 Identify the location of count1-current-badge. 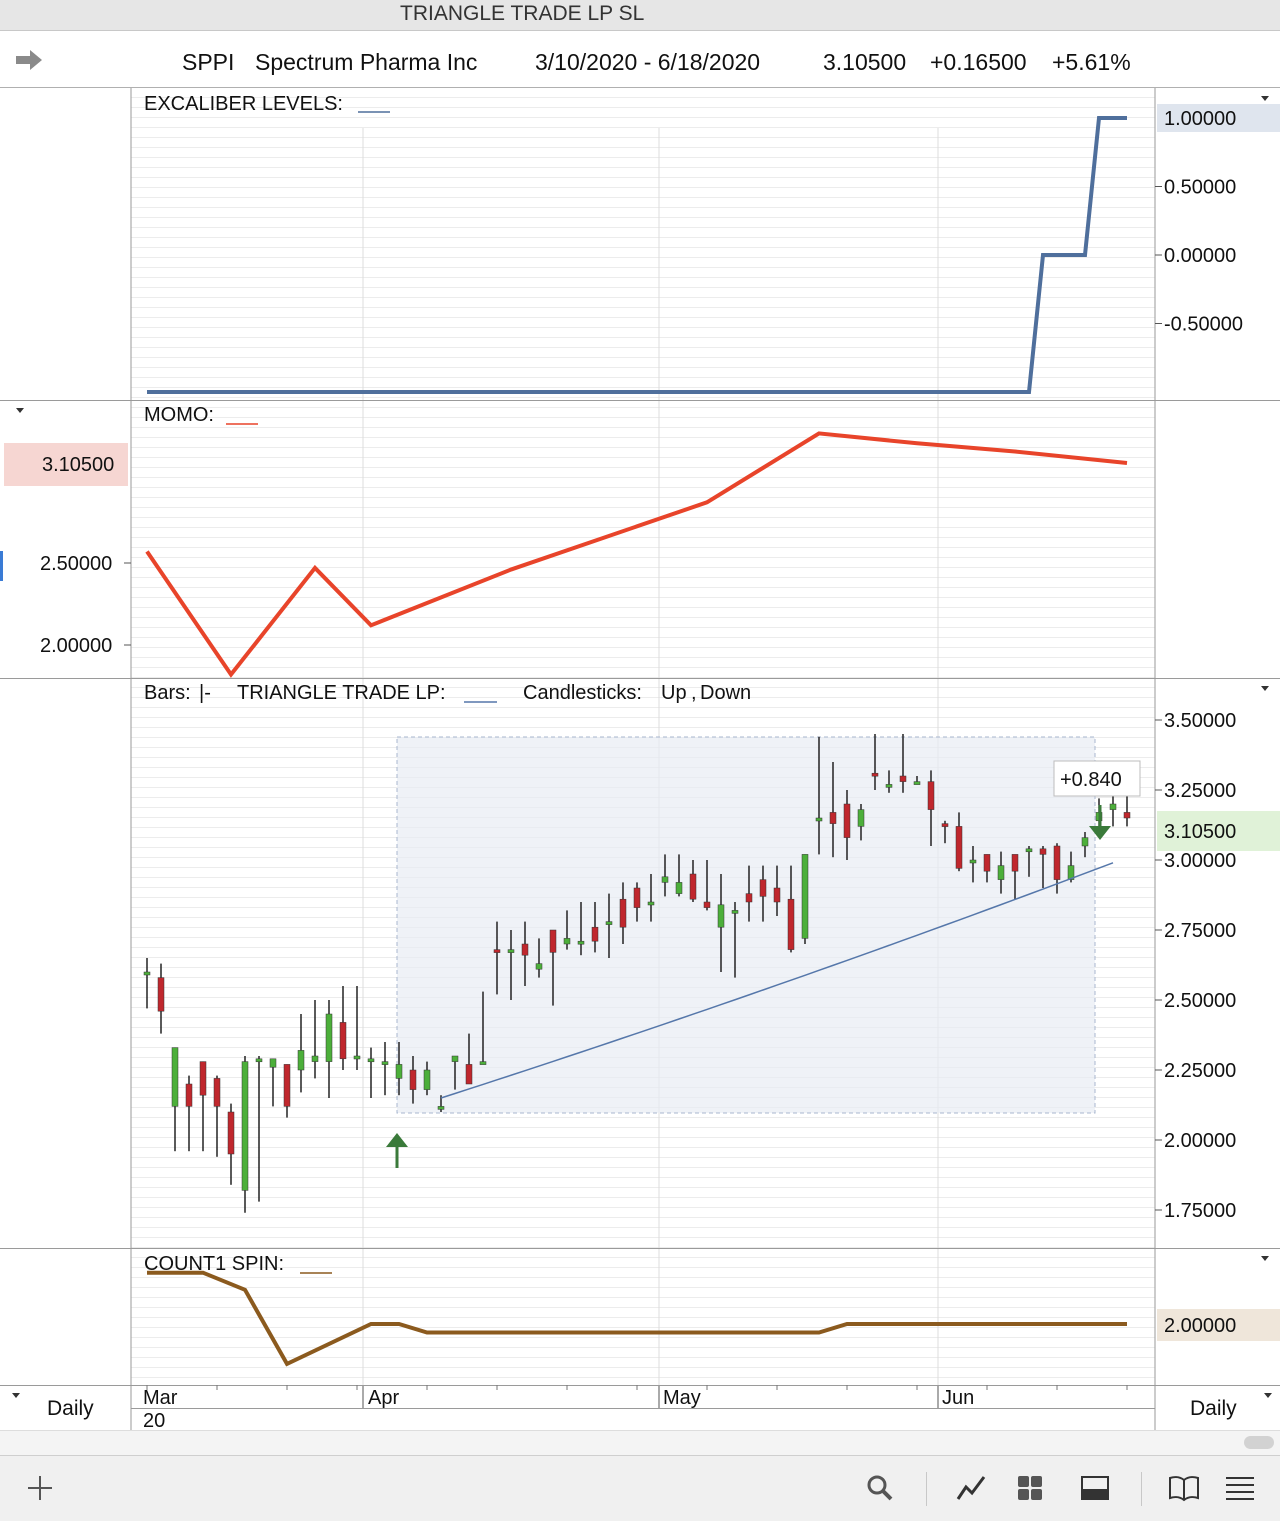
(1218, 1325).